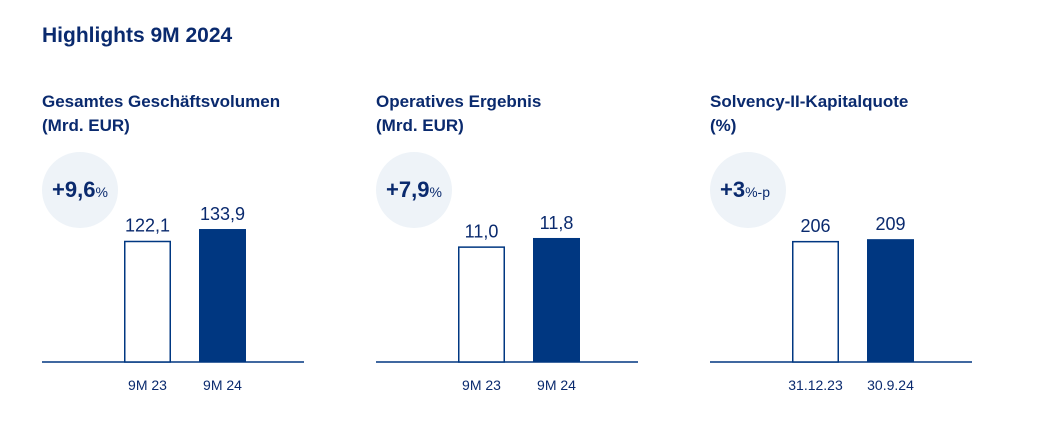 Image resolution: width=1041 pixels, height=429 pixels. What do you see at coordinates (161, 101) in the screenshot?
I see `chart-title-text: Gesamtes Geschäftsvolumen` at bounding box center [161, 101].